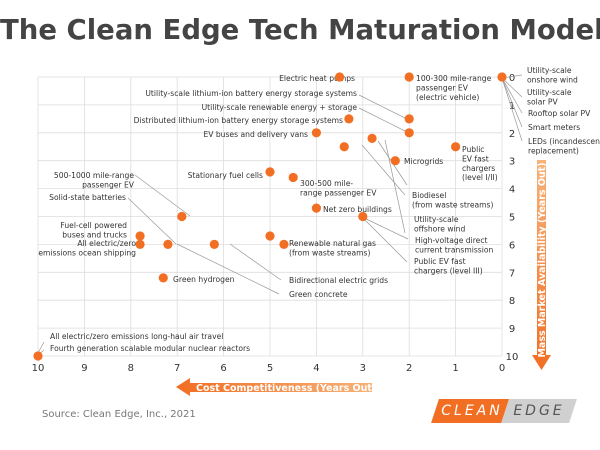 This screenshot has width=600, height=450. What do you see at coordinates (502, 368) in the screenshot?
I see `x-tick-label: 0` at bounding box center [502, 368].